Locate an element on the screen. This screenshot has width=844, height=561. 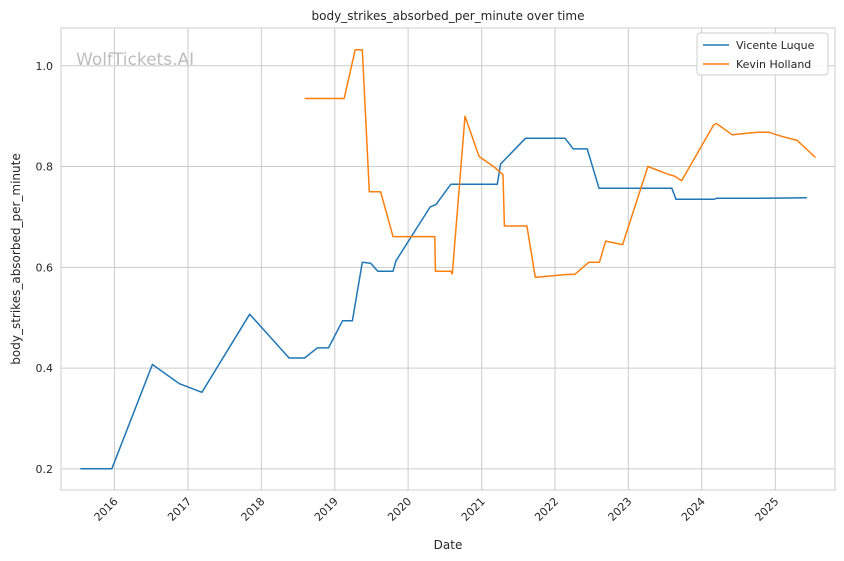
y-tick-label: 0.2 is located at coordinates (45, 469).